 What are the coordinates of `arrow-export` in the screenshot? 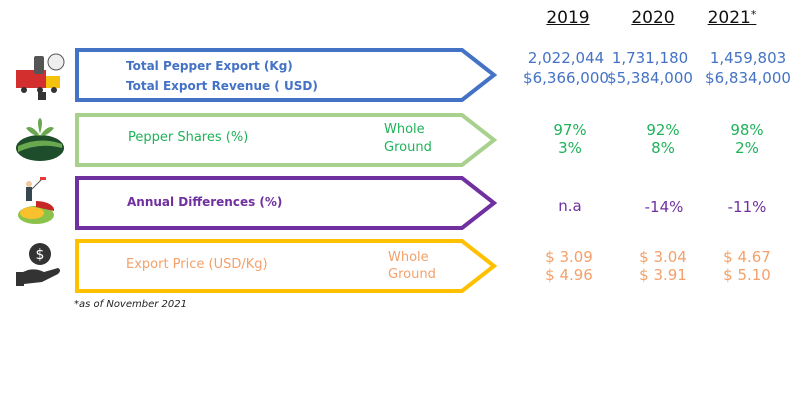 It's located at (286, 75).